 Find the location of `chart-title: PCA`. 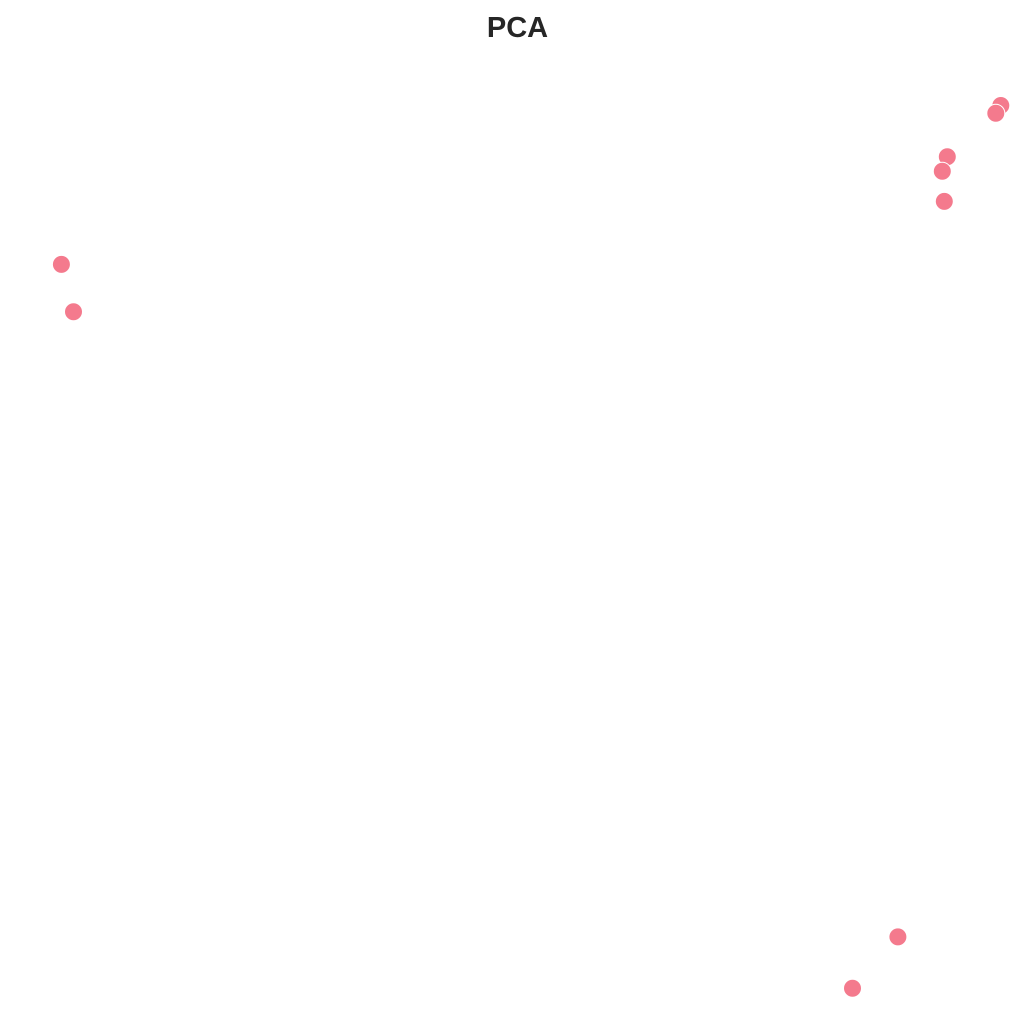

chart-title: PCA is located at coordinates (517, 28).